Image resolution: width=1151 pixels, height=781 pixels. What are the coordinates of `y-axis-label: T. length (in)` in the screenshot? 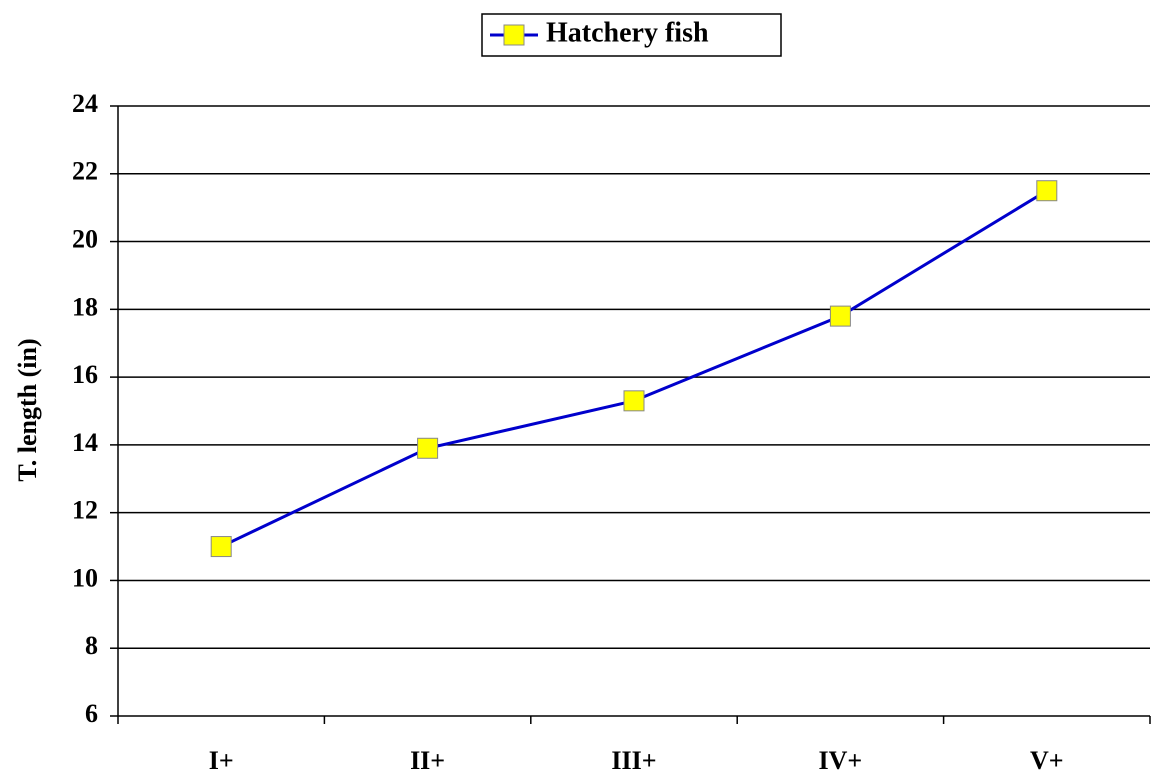 It's located at (27, 409).